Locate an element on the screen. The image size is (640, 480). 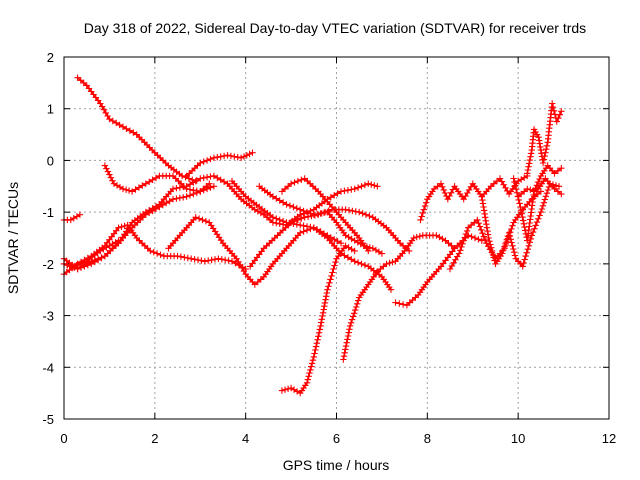
y-tick-label: -3 is located at coordinates (48, 316).